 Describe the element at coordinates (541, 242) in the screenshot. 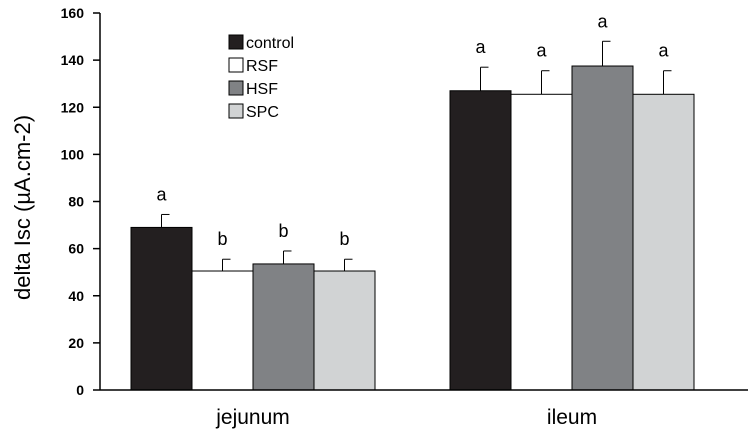

I see `bar-rsf-ileum` at that location.